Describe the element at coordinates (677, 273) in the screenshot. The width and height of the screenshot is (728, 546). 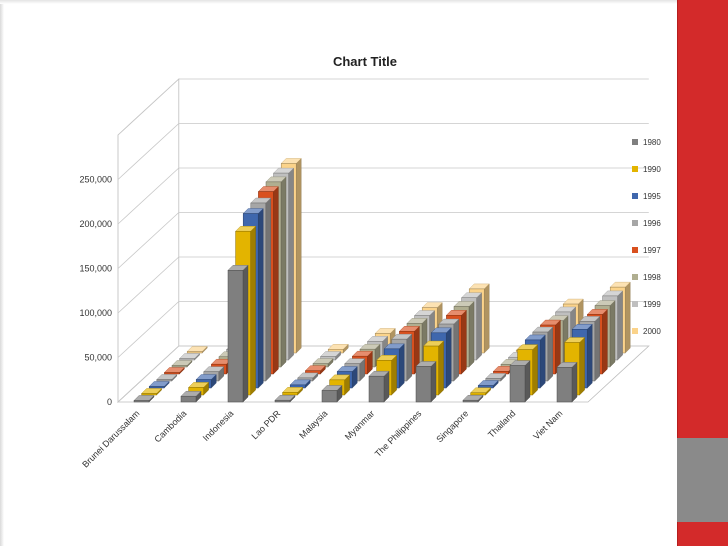
I see `band-edge-line` at that location.